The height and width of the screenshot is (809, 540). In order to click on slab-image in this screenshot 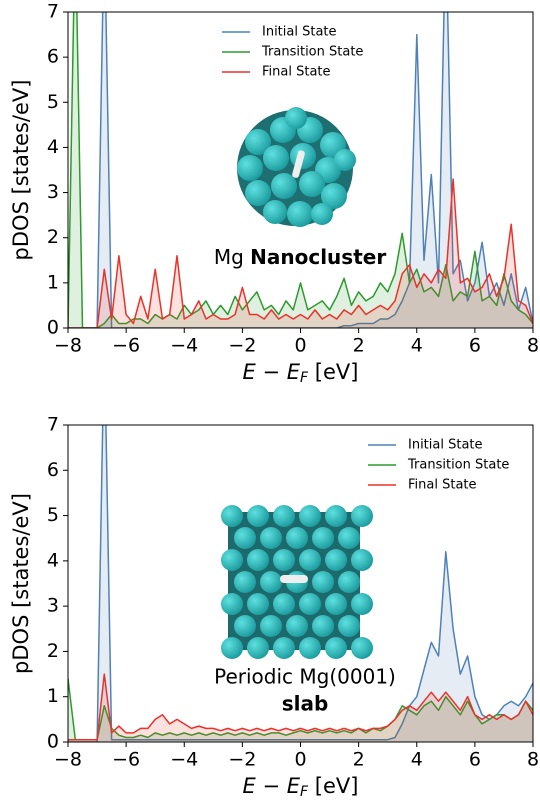, I will do `click(297, 582)`.